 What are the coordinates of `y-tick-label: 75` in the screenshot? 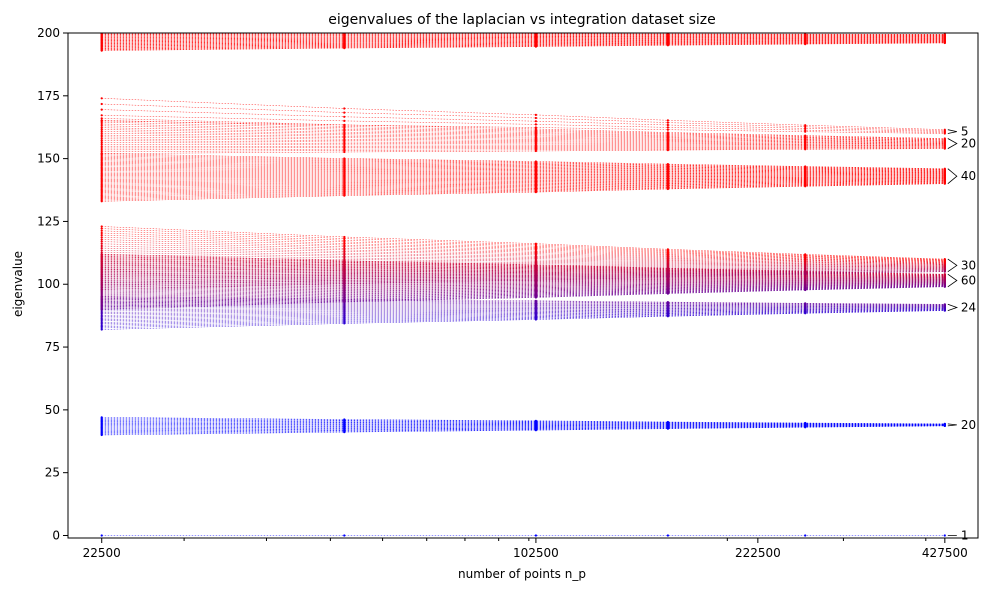 It's located at (52, 347).